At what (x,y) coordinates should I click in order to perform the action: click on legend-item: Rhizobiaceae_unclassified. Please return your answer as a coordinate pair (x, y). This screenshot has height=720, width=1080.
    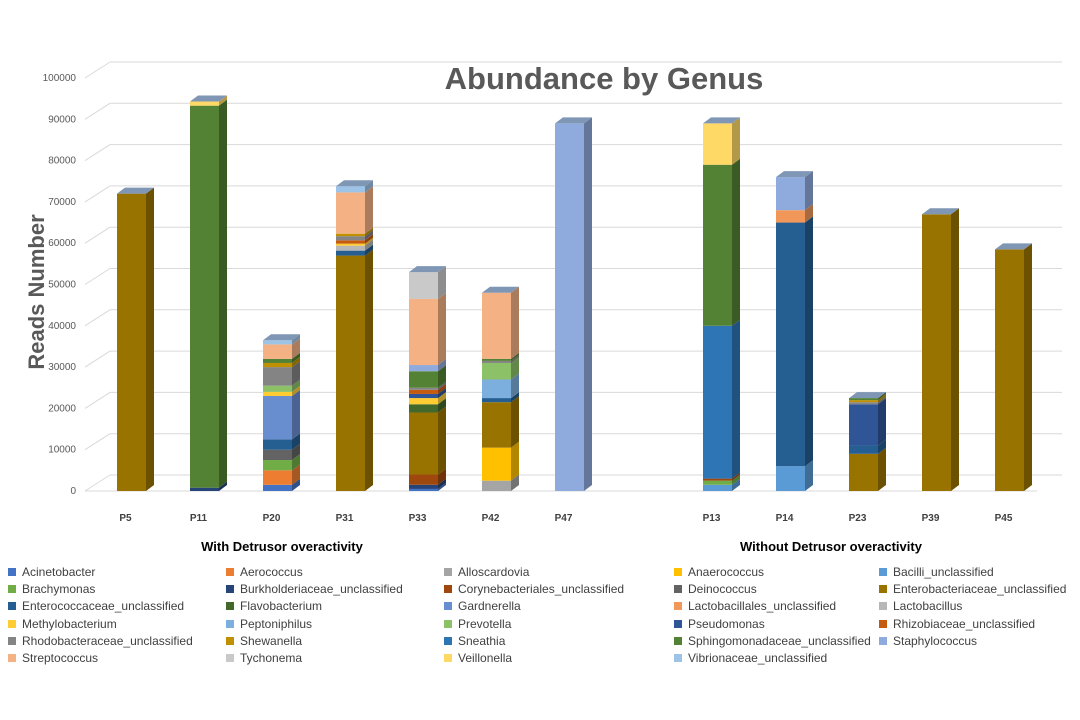
    Looking at the image, I should click on (979, 623).